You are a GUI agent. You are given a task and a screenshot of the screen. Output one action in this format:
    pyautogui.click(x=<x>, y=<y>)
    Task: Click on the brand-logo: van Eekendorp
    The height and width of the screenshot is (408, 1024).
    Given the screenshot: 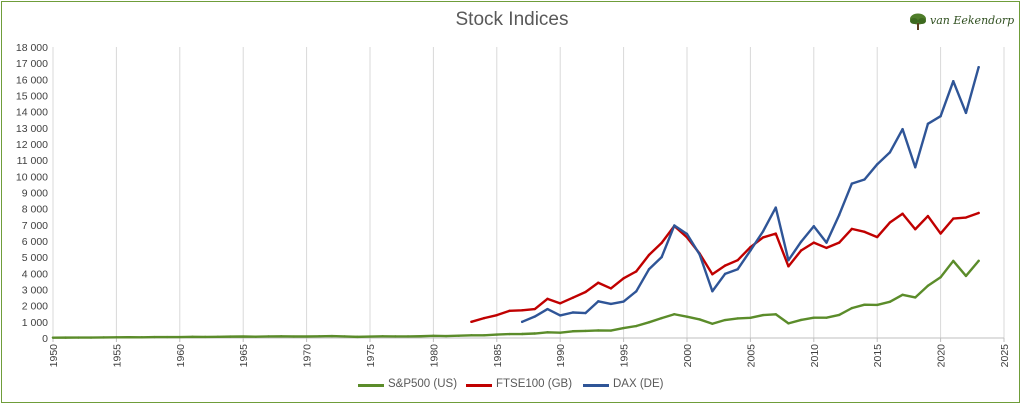 What is the action you would take?
    pyautogui.click(x=963, y=23)
    